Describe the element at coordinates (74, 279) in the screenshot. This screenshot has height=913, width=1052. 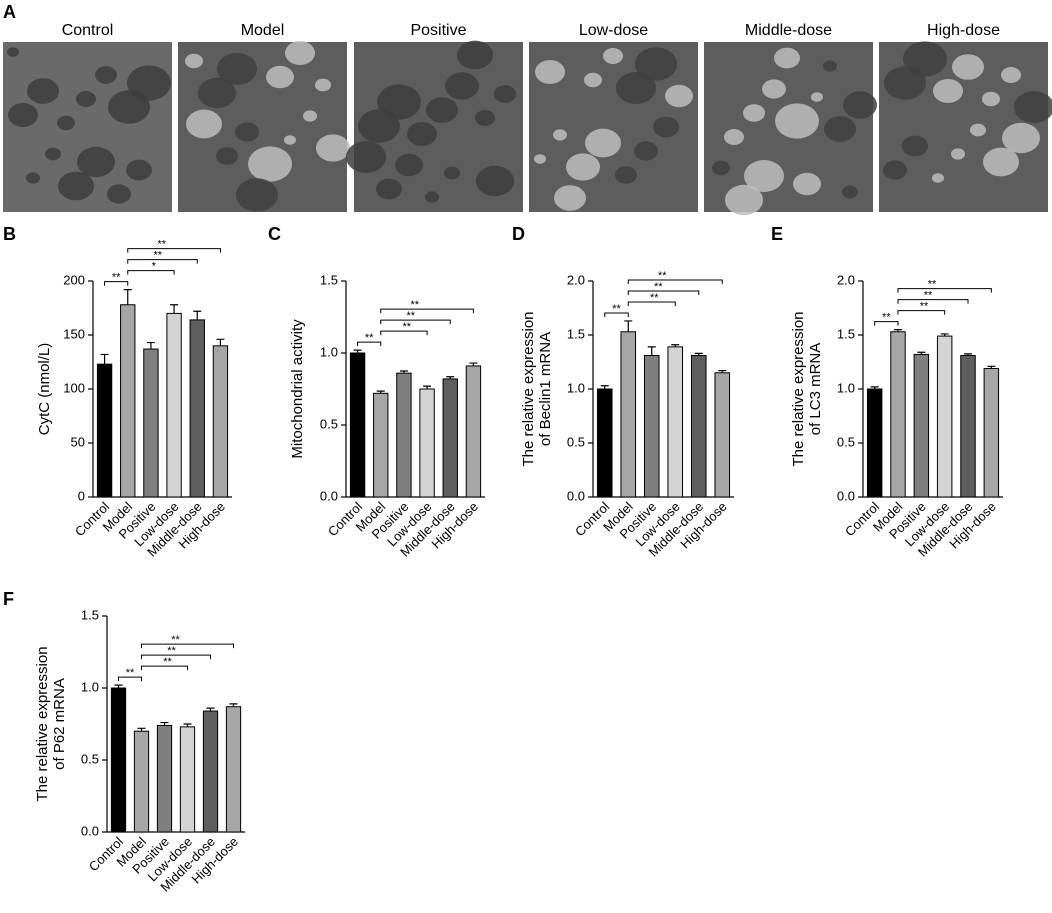
I see `y-tick-label: 200` at that location.